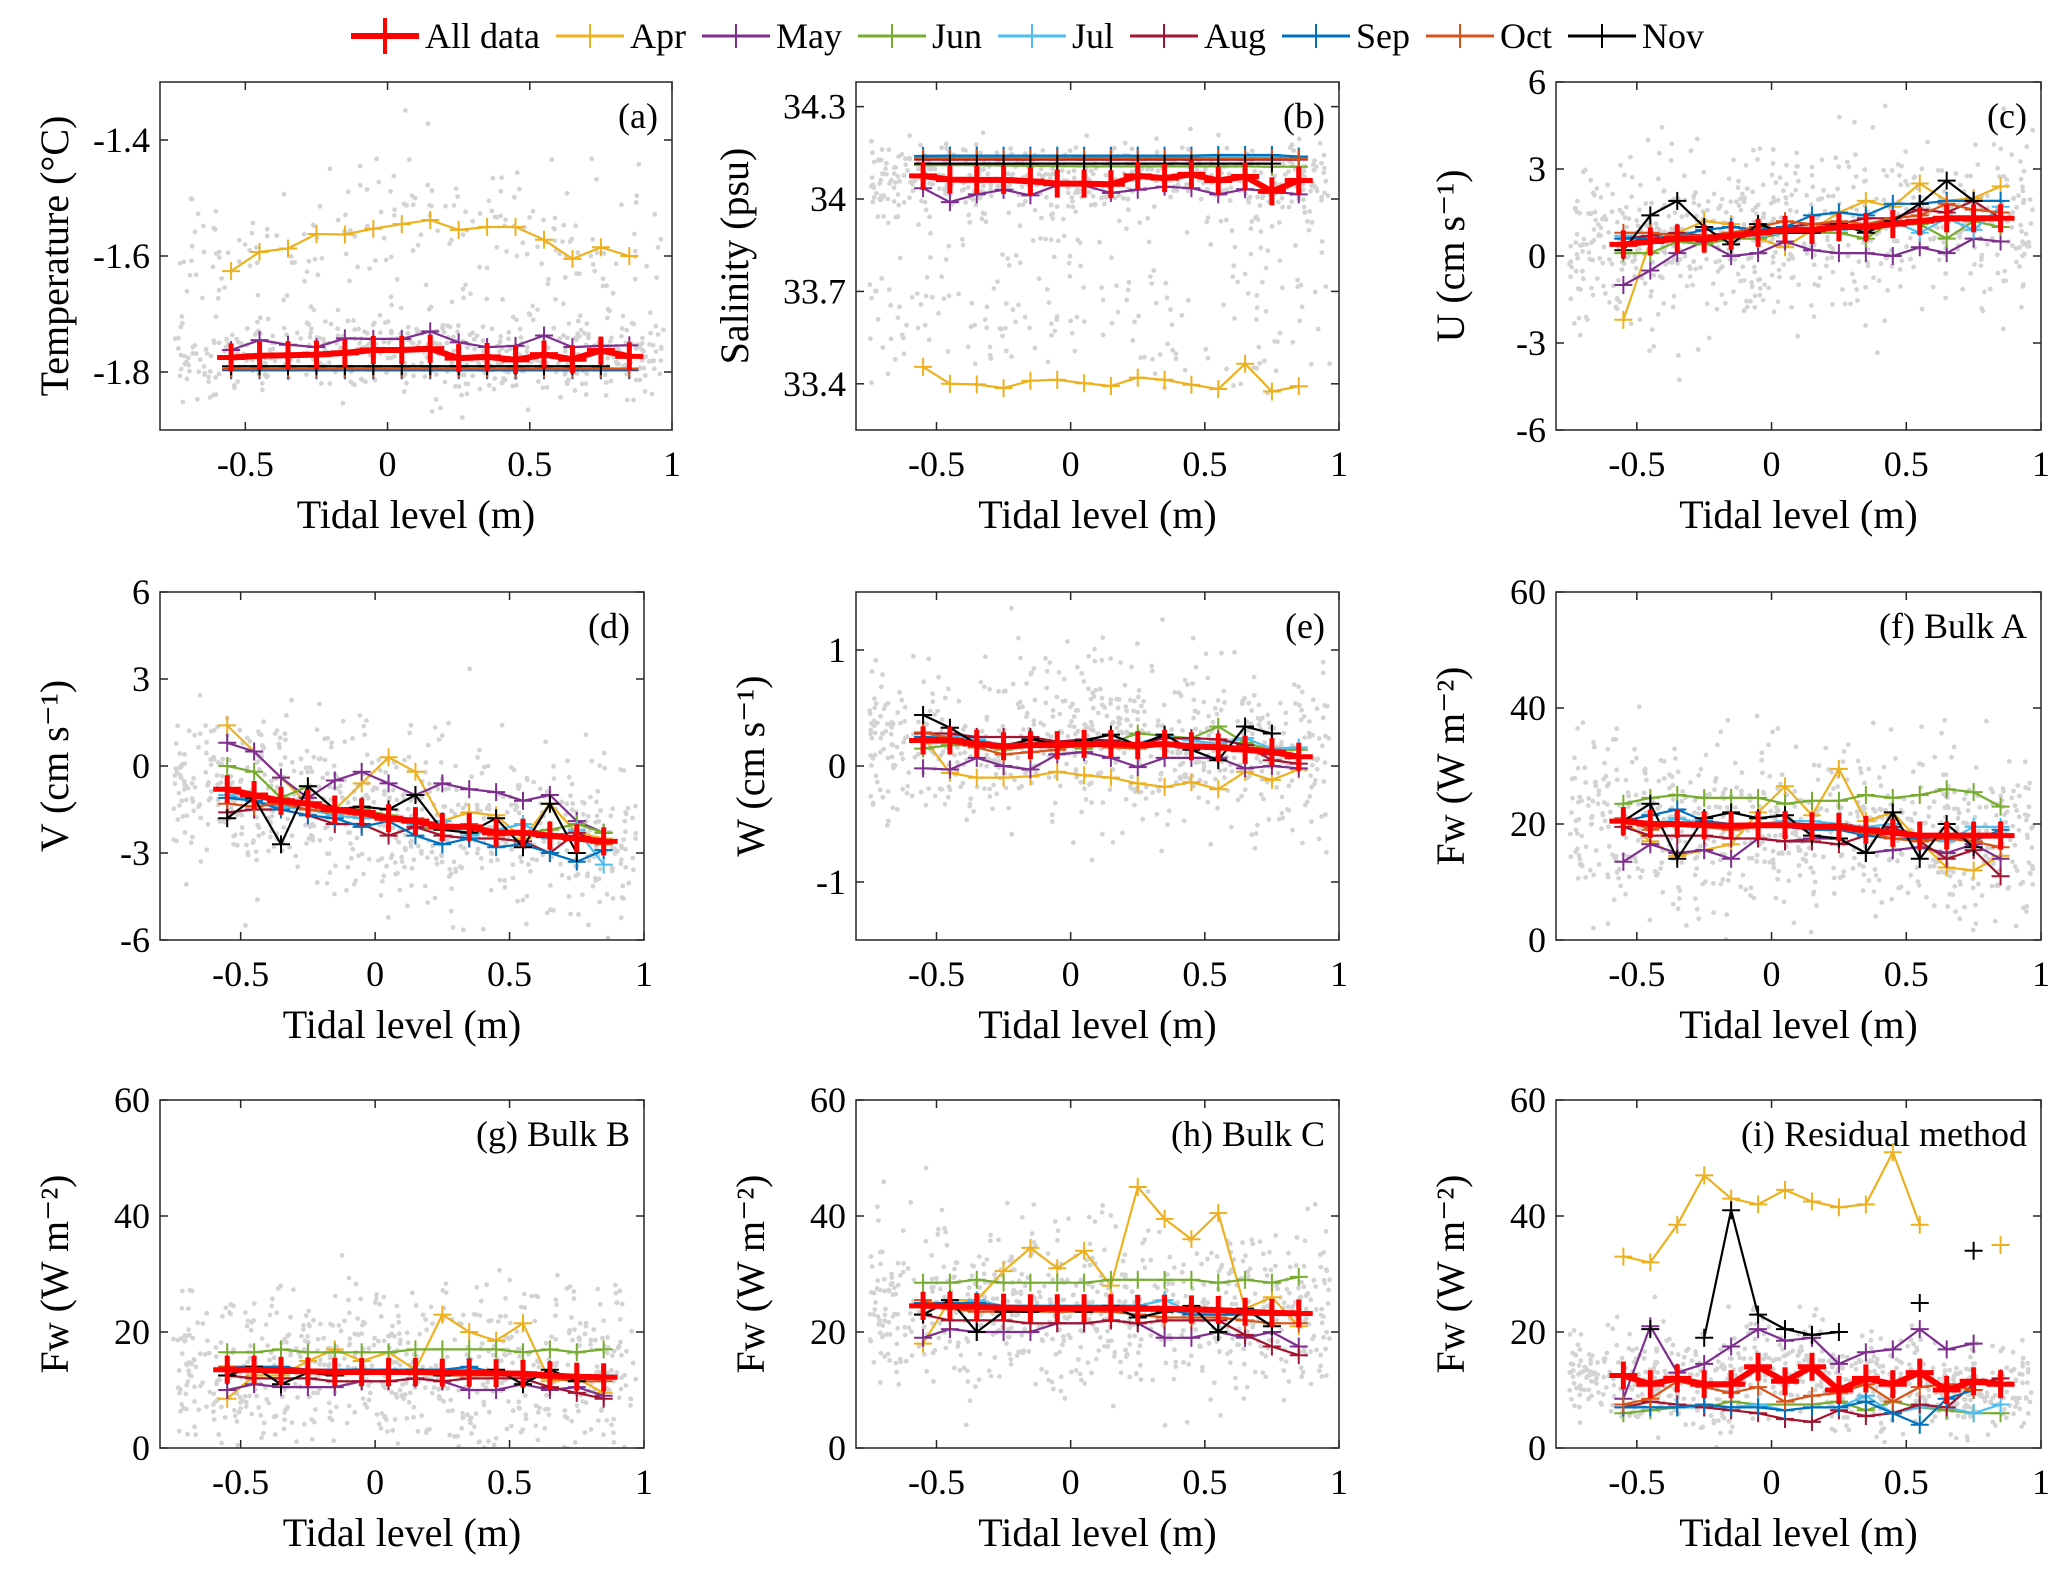 The height and width of the screenshot is (1579, 2067). What do you see at coordinates (1526, 36) in the screenshot?
I see `legend-label: Oct` at bounding box center [1526, 36].